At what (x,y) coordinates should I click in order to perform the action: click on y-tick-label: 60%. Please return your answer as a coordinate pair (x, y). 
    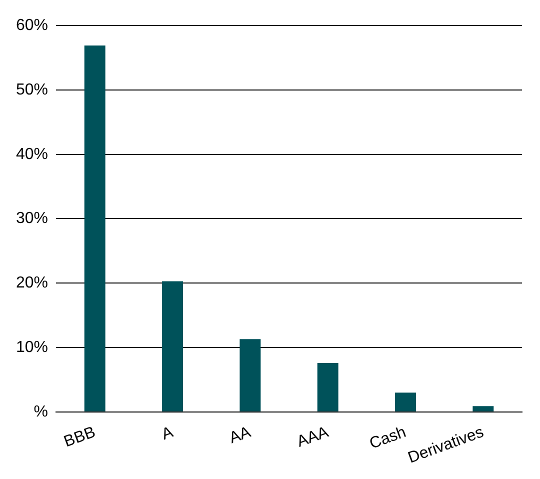
    Looking at the image, I should click on (32, 25).